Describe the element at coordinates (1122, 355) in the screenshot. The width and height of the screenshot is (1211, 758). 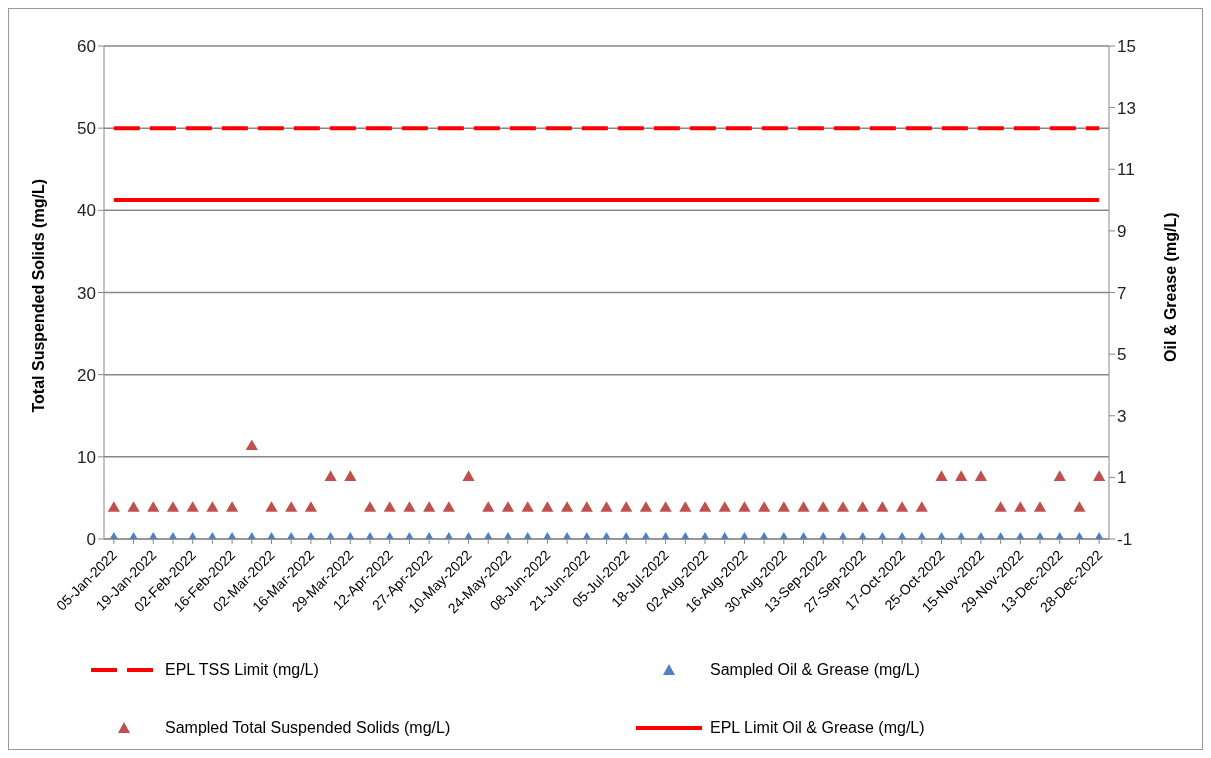
I see `y2-tick-label: 5` at that location.